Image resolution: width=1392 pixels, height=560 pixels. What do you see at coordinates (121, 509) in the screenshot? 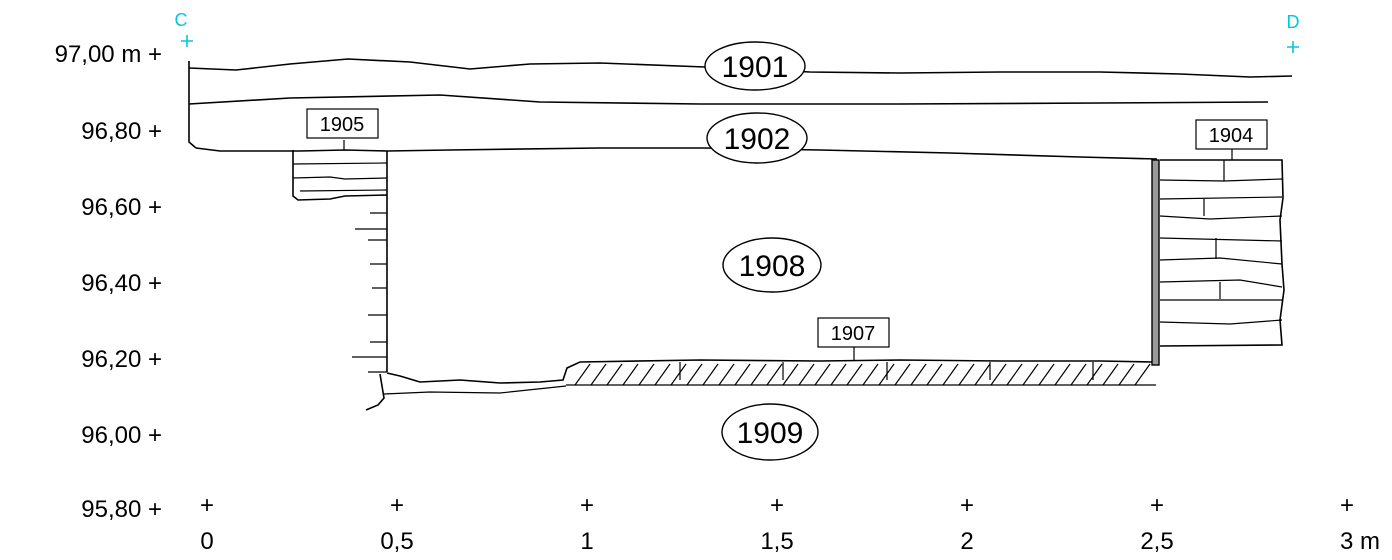
I see `y-tick-95-80: 95,80 +` at bounding box center [121, 509].